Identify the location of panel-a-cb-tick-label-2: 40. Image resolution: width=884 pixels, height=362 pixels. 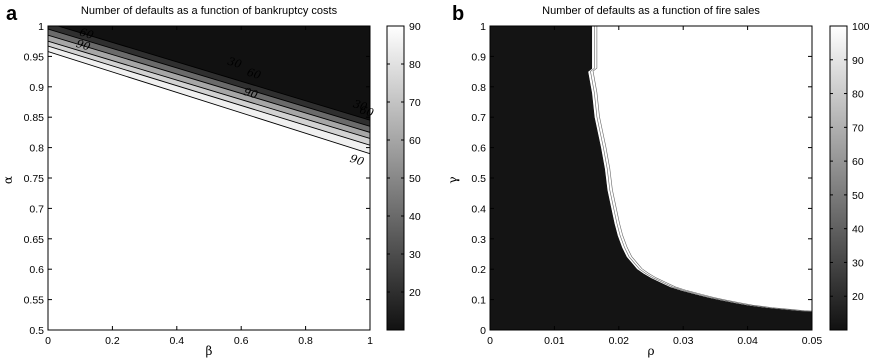
(415, 217).